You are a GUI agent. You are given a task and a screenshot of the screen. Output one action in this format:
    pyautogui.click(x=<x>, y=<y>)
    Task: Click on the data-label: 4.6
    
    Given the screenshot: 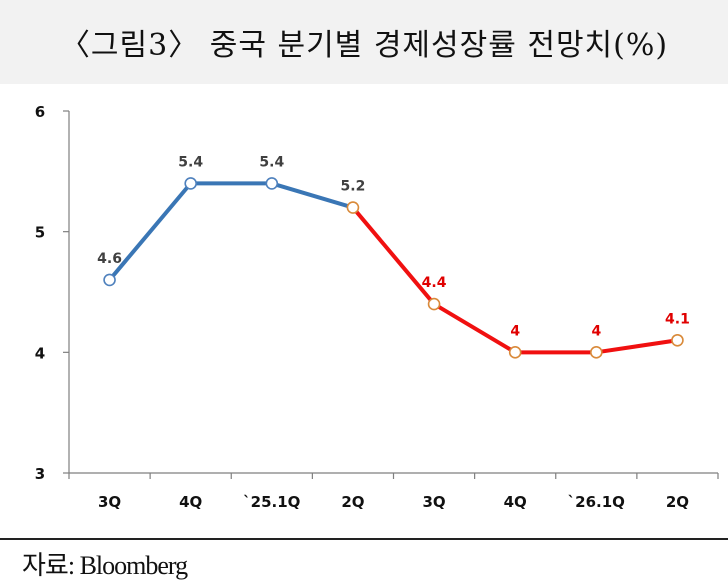 What is the action you would take?
    pyautogui.click(x=109, y=259)
    